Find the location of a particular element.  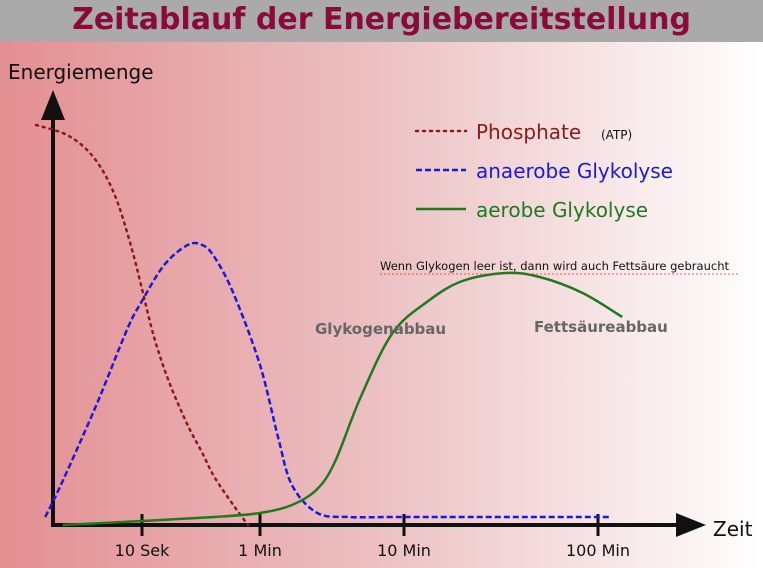

x-tick-label: 10 Sek is located at coordinates (142, 550).